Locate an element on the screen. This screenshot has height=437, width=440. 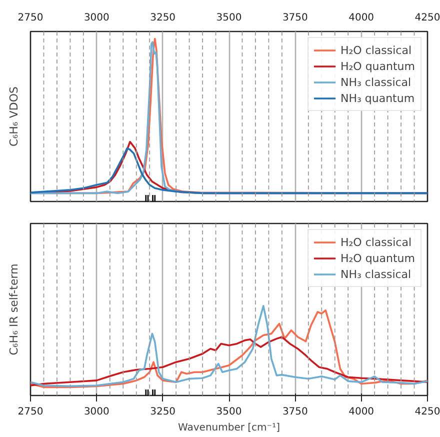
y-axis-title: C₆H₆ VDOS is located at coordinates (14, 116).